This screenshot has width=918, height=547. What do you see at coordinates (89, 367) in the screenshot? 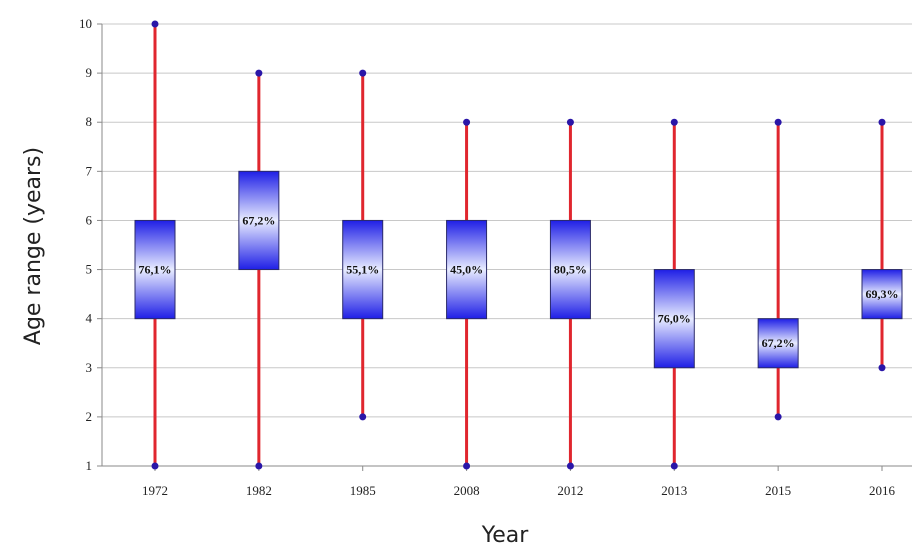
I see `y-tick-label: 3` at bounding box center [89, 367].